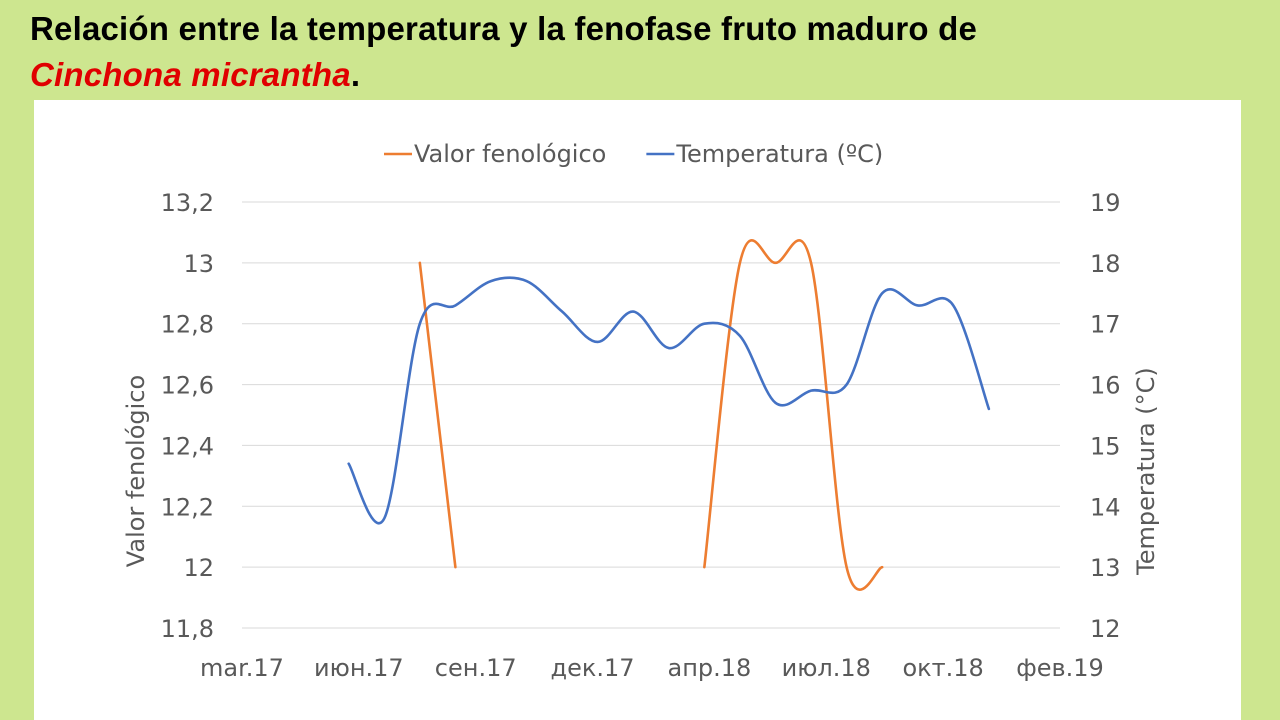 Image resolution: width=1280 pixels, height=720 pixels. Describe the element at coordinates (359, 668) in the screenshot. I see `x-tick-label: июн.17` at that location.